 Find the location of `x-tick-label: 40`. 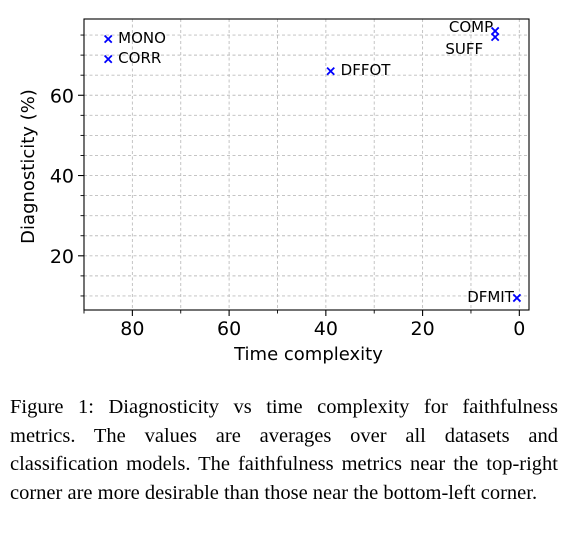

x-tick-label: 40 is located at coordinates (326, 329).